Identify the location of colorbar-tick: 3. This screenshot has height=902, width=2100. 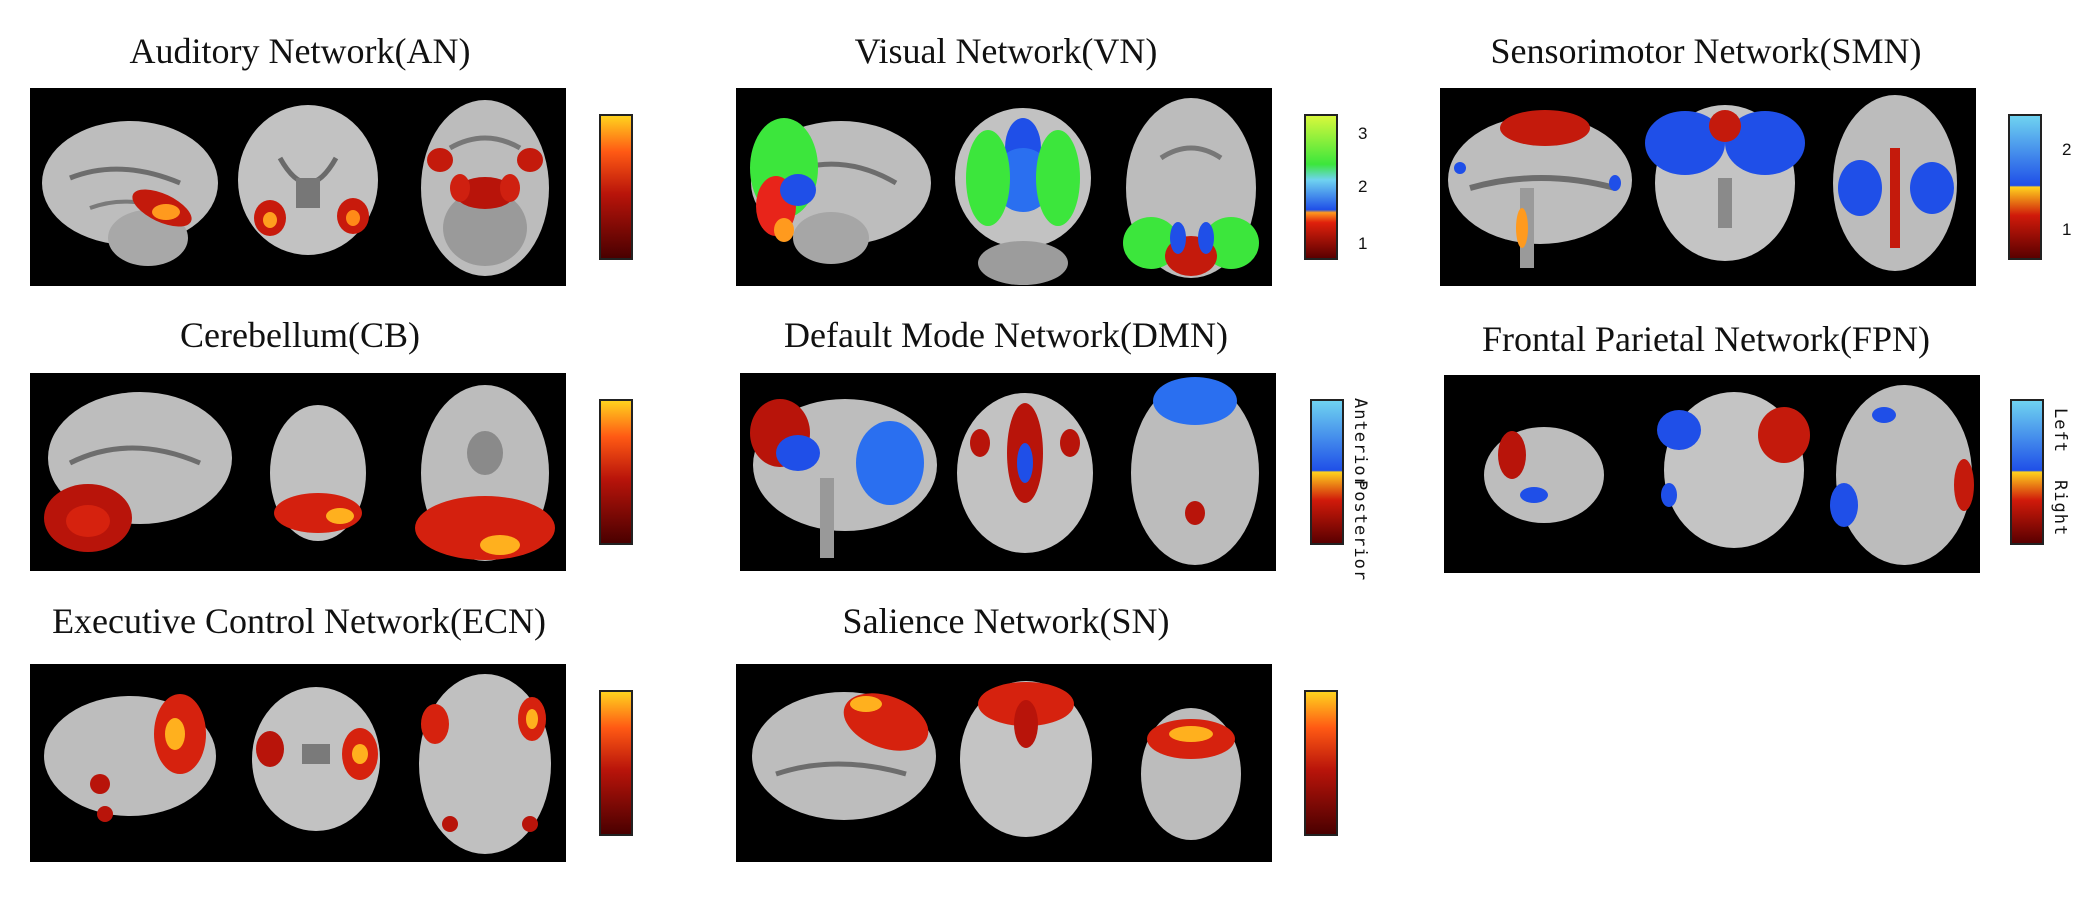
(1363, 133).